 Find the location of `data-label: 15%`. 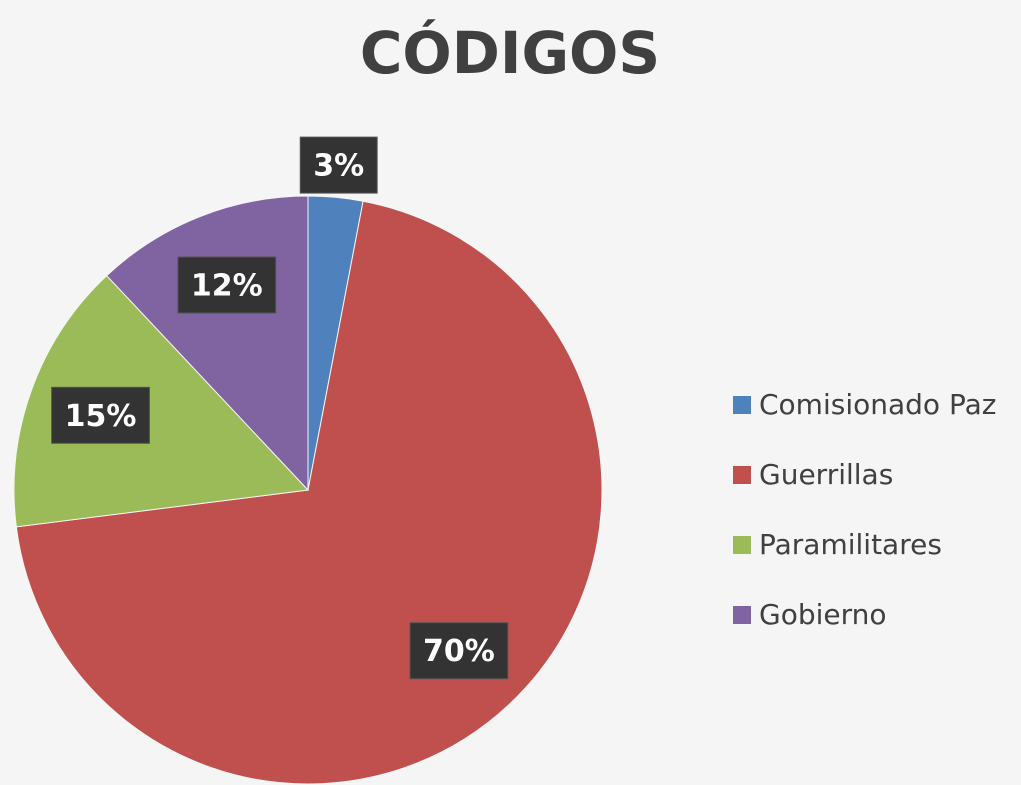

data-label: 15% is located at coordinates (101, 416).